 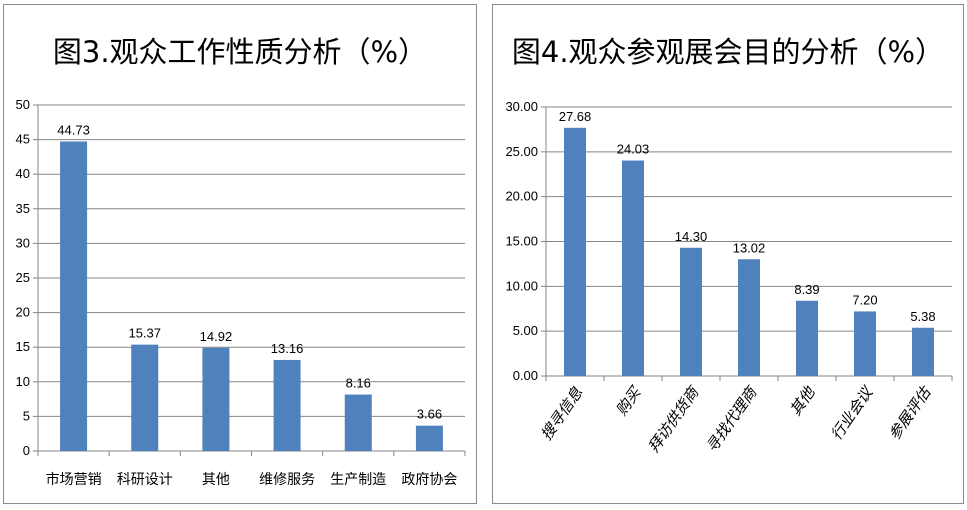 What do you see at coordinates (240, 52) in the screenshot?
I see `chart-title: 图3.观众工作性质分析（%）` at bounding box center [240, 52].